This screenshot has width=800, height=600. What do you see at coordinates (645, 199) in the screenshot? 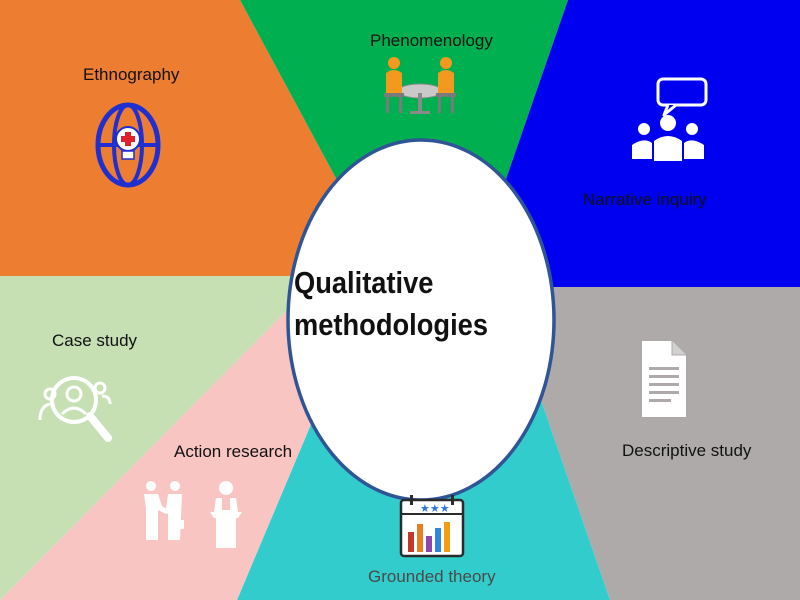
I see `label-narrative: Narrative inquiry` at bounding box center [645, 199].